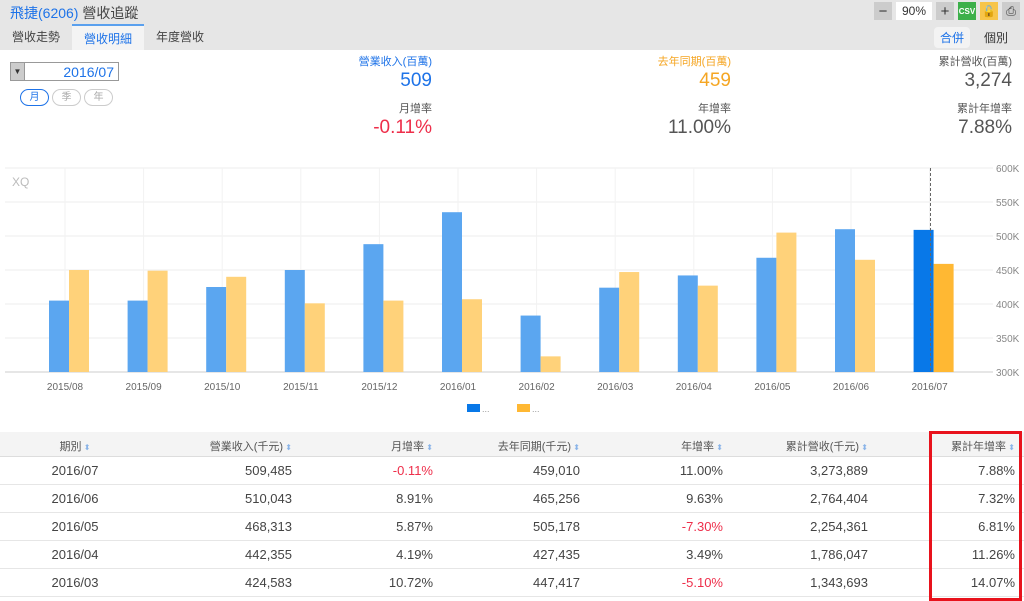 The image size is (1024, 601). What do you see at coordinates (268, 582) in the screenshot?
I see `table-cell: 424,583` at bounding box center [268, 582].